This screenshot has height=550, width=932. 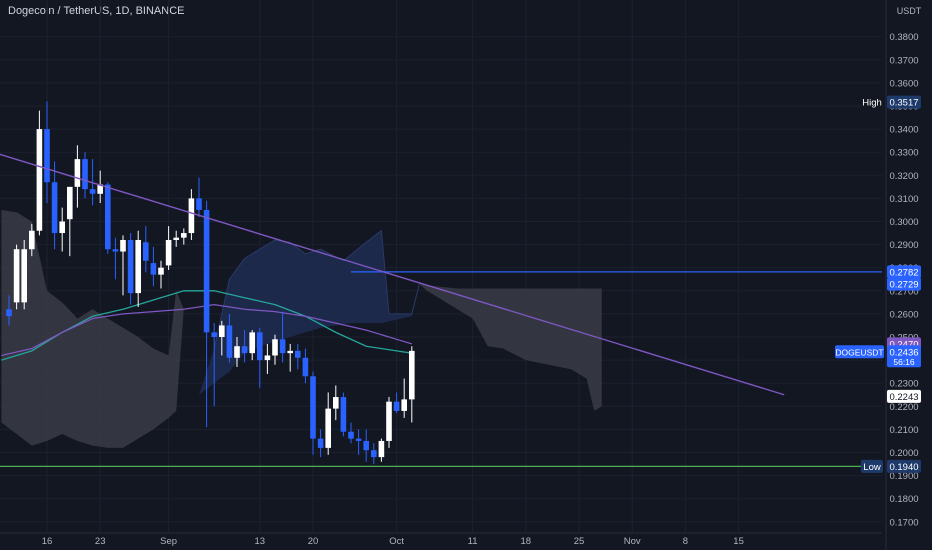 I want to click on cloud-top-price-value: 0.2729, so click(x=903, y=285).